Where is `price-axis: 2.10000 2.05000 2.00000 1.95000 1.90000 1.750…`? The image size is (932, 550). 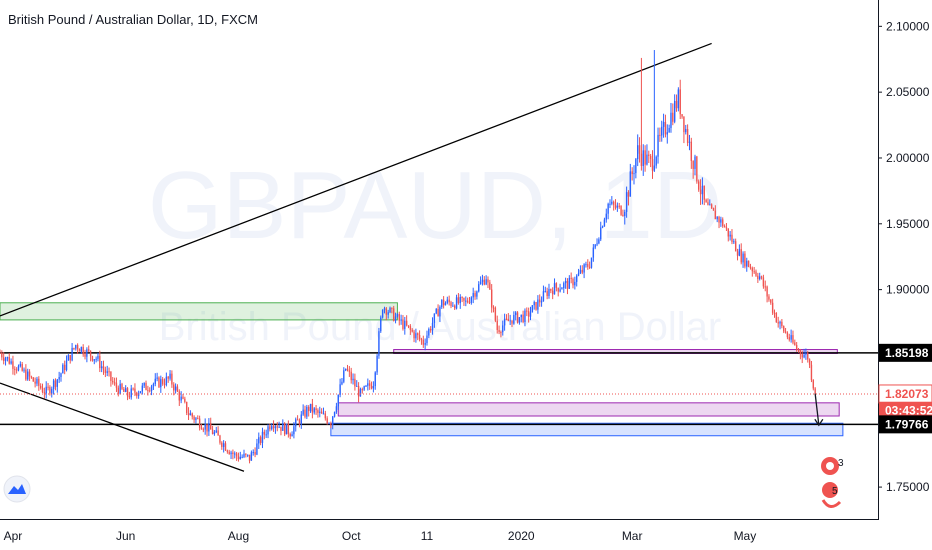 price-axis: 2.10000 2.05000 2.00000 1.95000 1.90000 1.750… is located at coordinates (905, 256).